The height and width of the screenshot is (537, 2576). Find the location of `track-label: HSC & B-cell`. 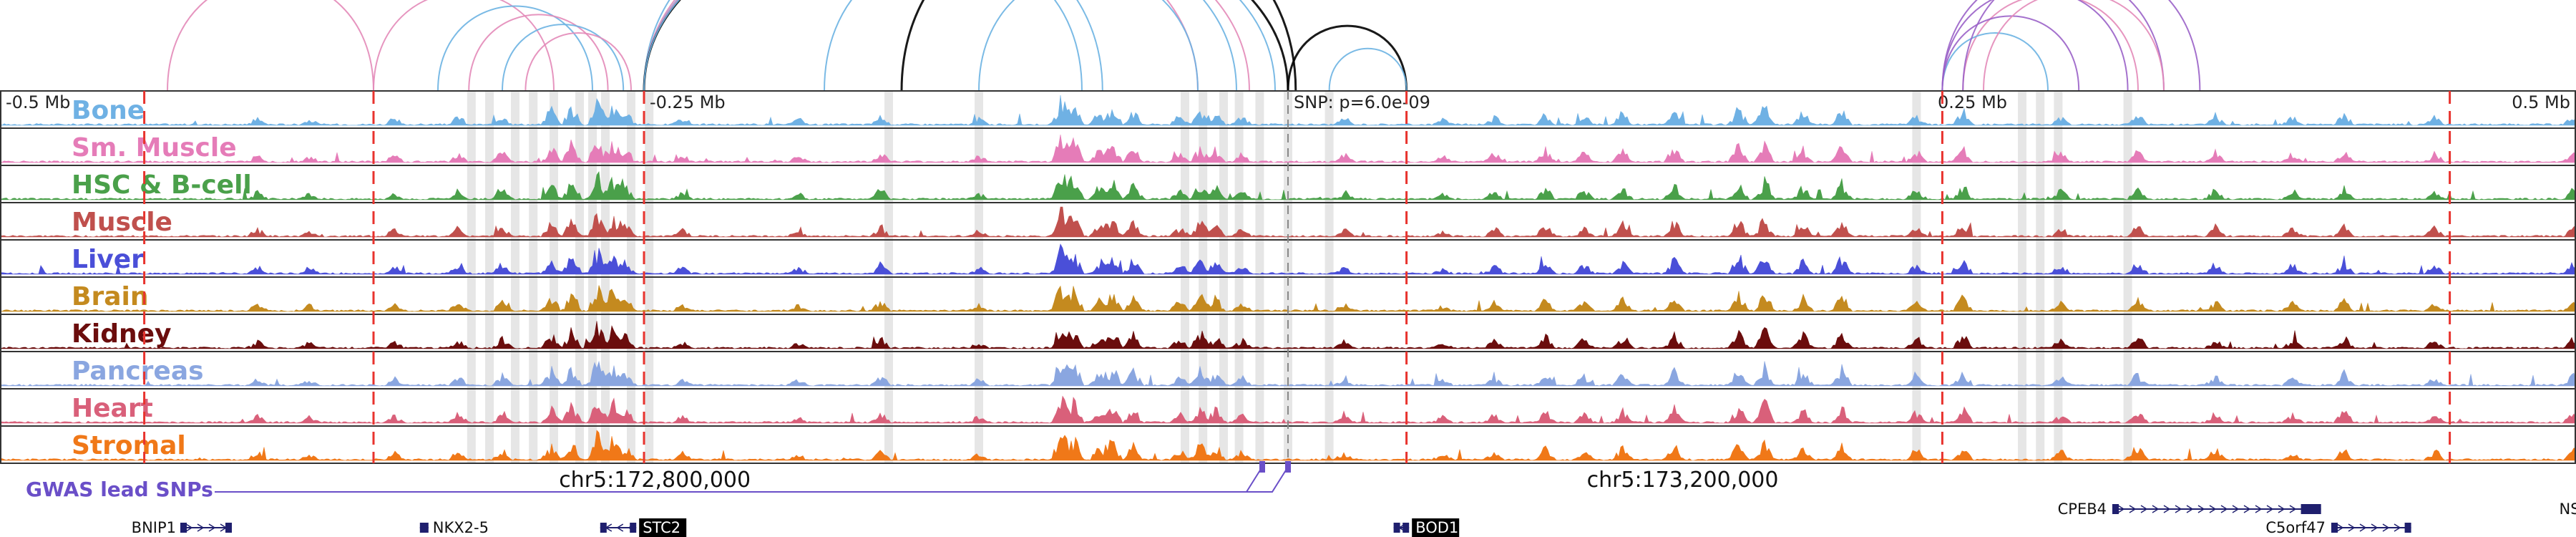

track-label: HSC & B-cell is located at coordinates (162, 185).